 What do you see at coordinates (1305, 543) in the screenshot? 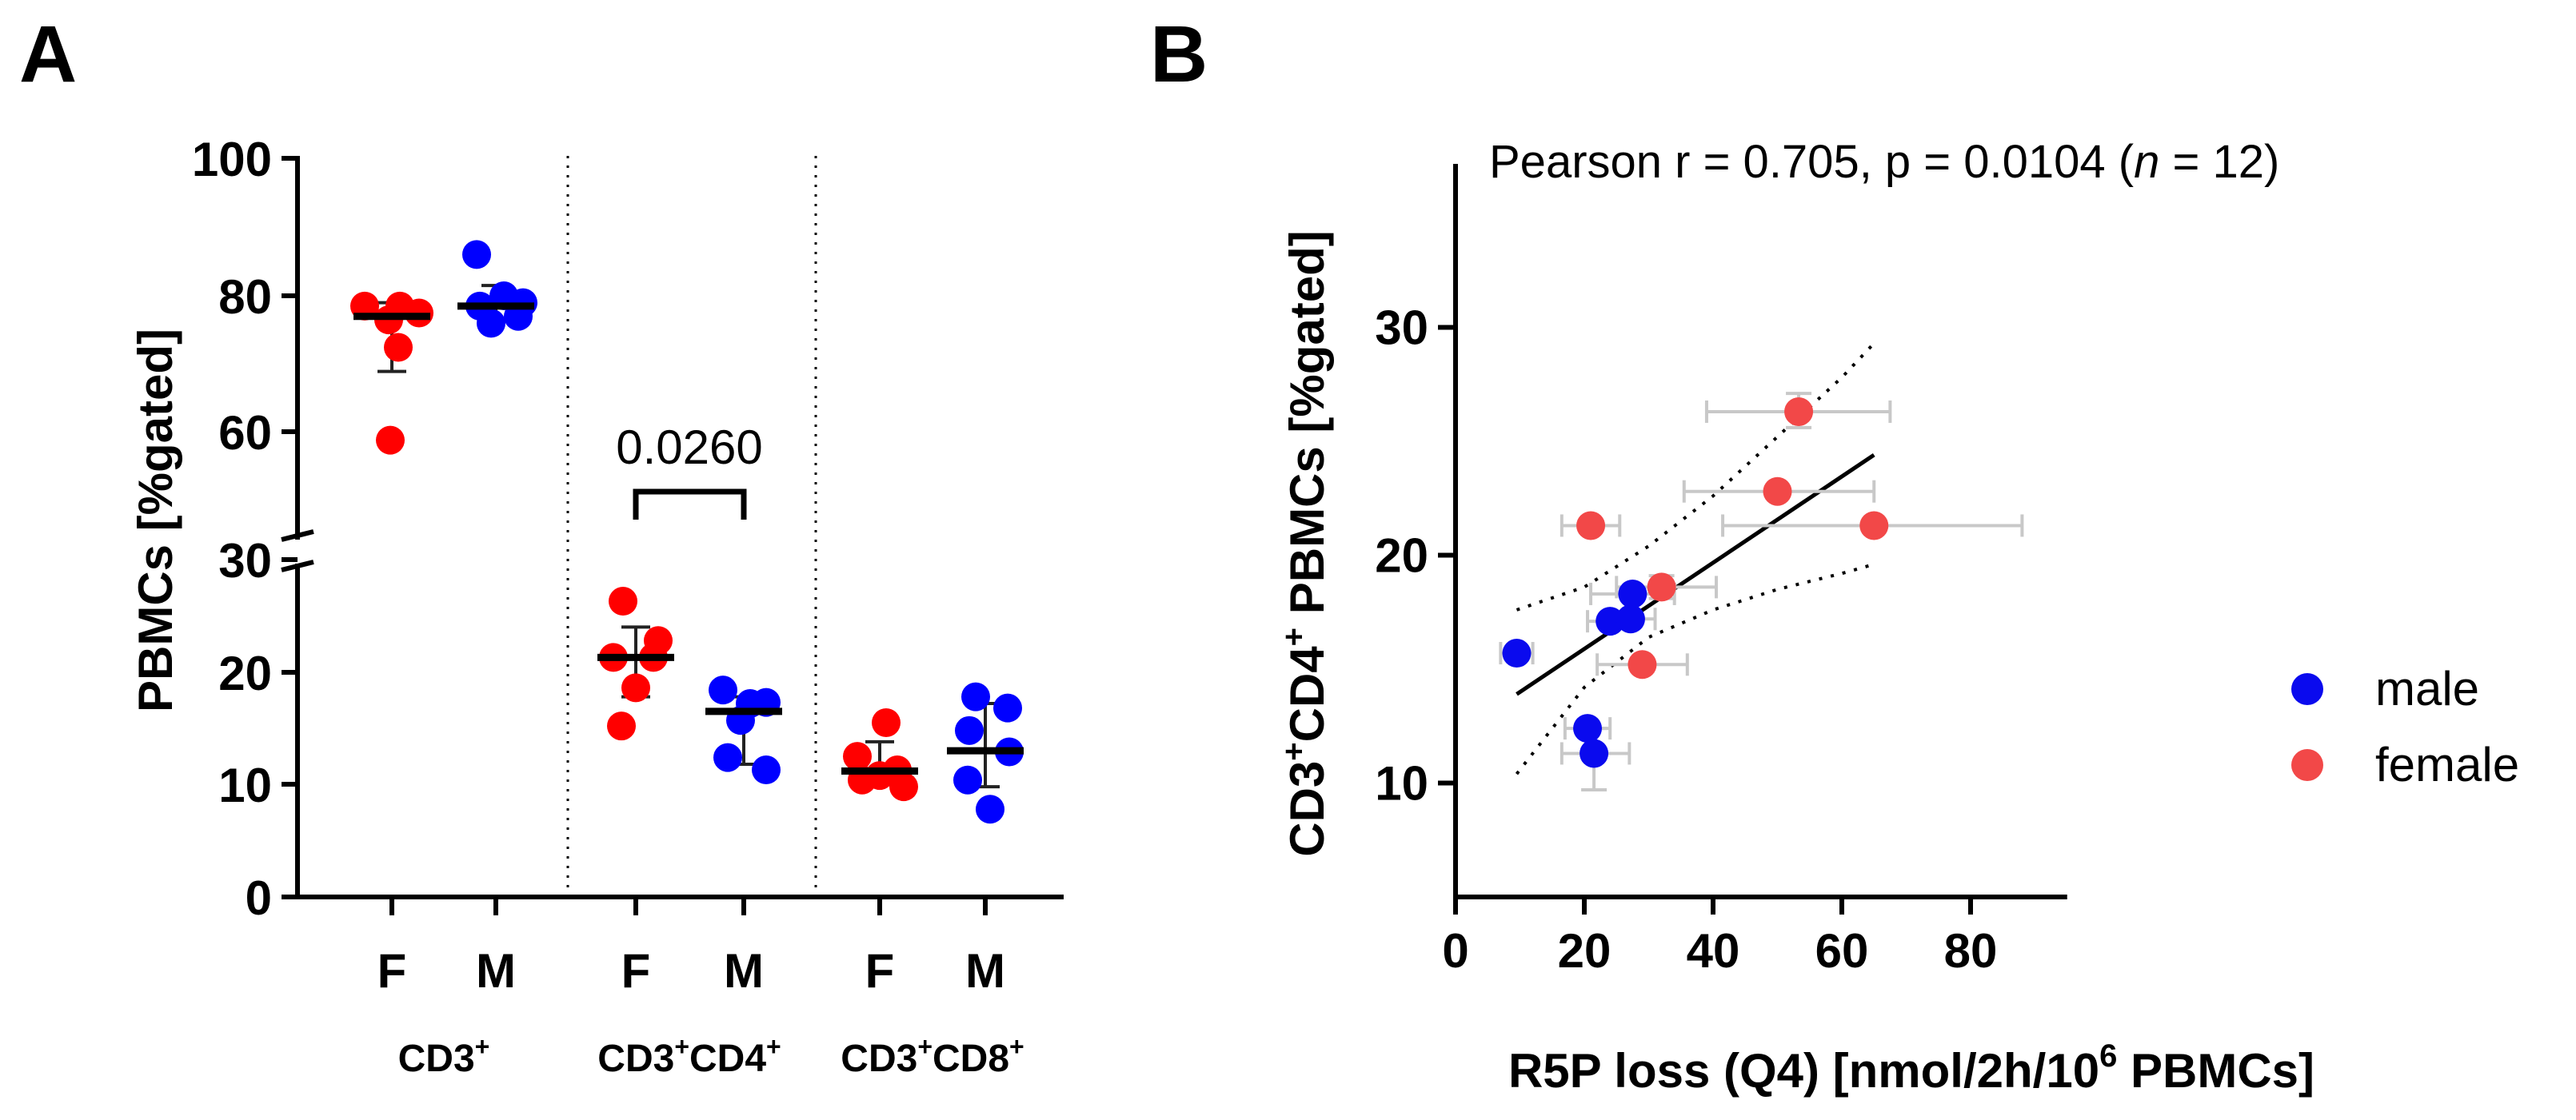
I see `panel-b-ylabel: CD3+CD4+ PBMCs [%gated]` at bounding box center [1305, 543].